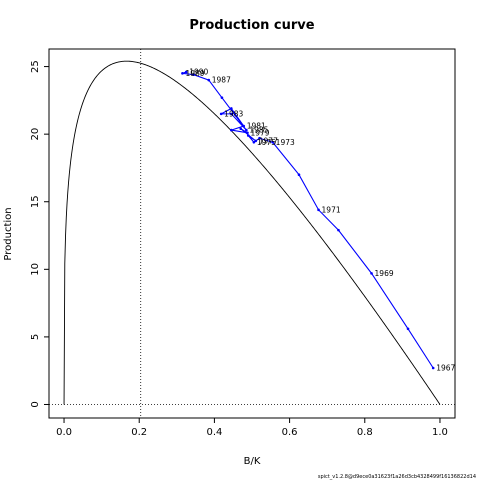 The width and height of the screenshot is (480, 480). Describe the element at coordinates (39, 234) in the screenshot. I see `y-axis: 0 5 10 15 20 25` at that location.